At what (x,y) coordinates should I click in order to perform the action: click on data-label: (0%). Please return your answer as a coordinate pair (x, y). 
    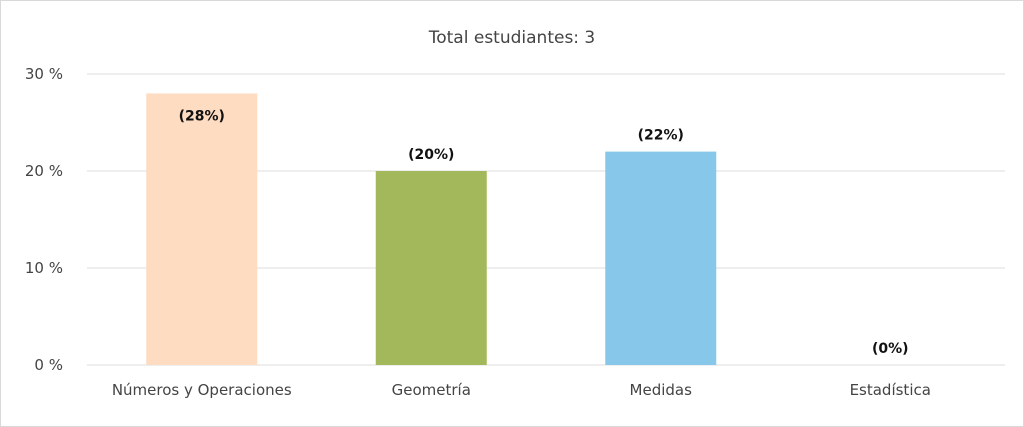
    Looking at the image, I should click on (890, 349).